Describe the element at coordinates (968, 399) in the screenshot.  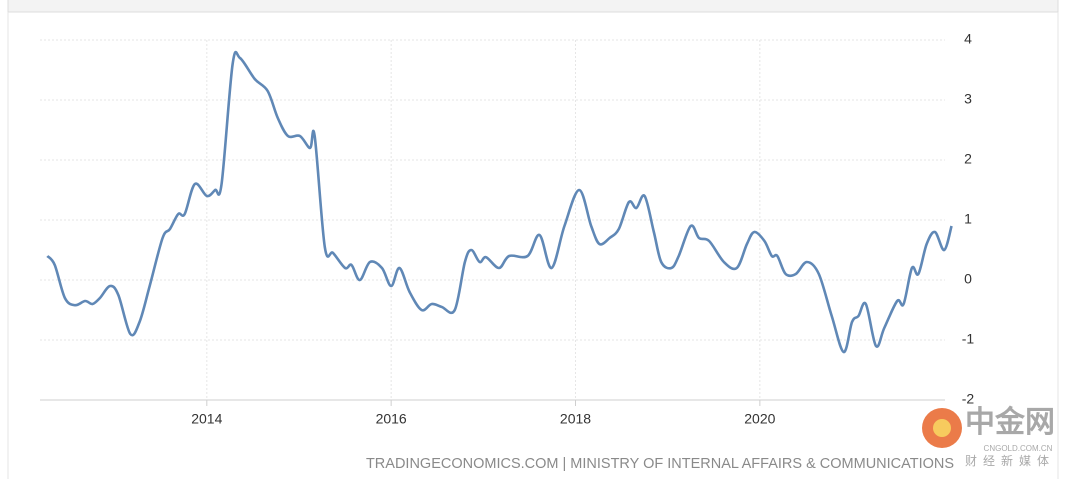
I see `y-tick-label: -2` at that location.